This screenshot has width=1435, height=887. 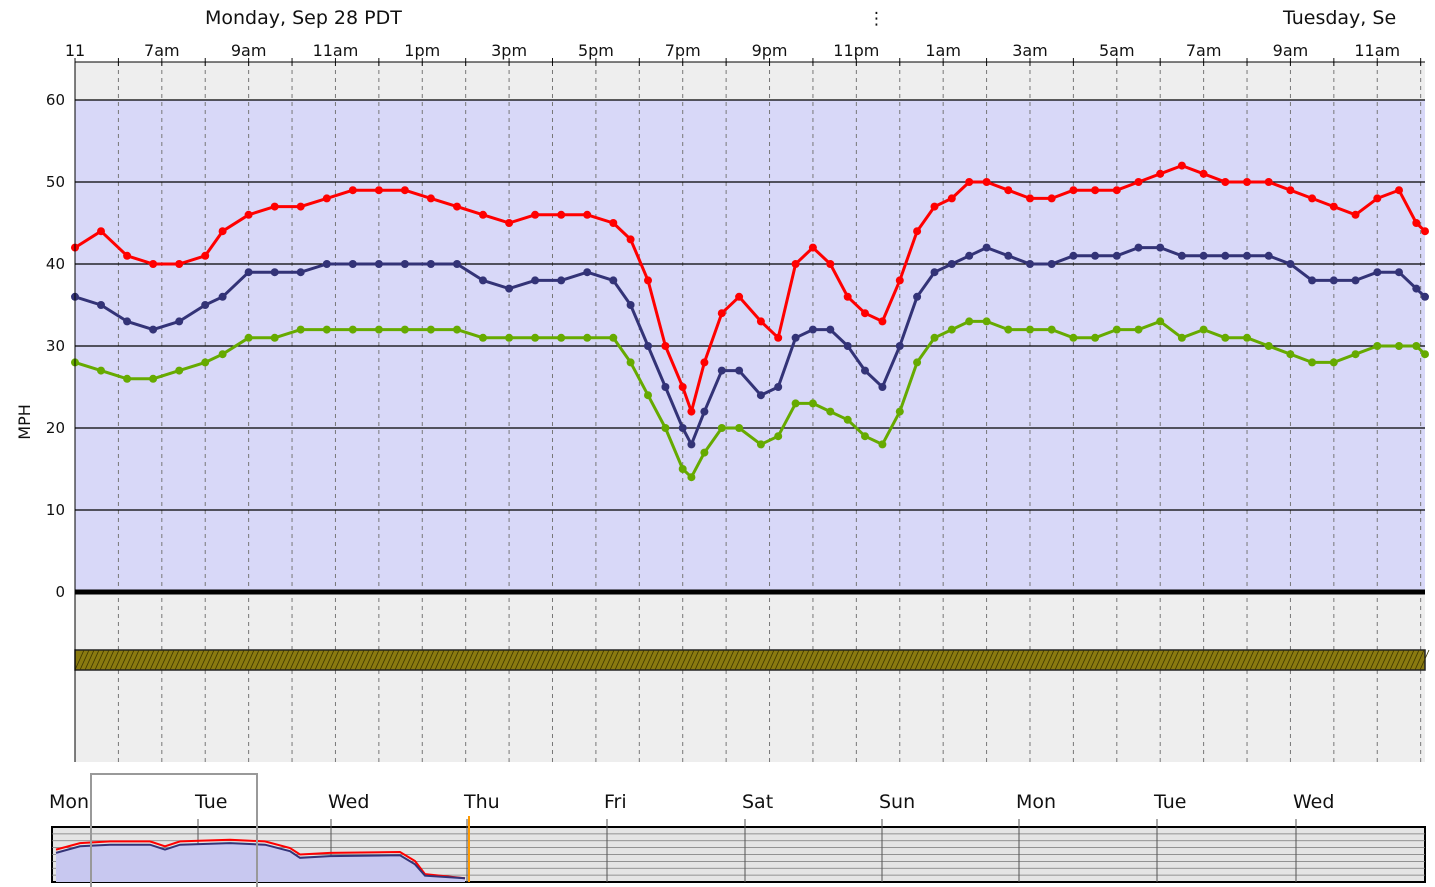 I want to click on x-tick-label: 5am, so click(x=1117, y=50).